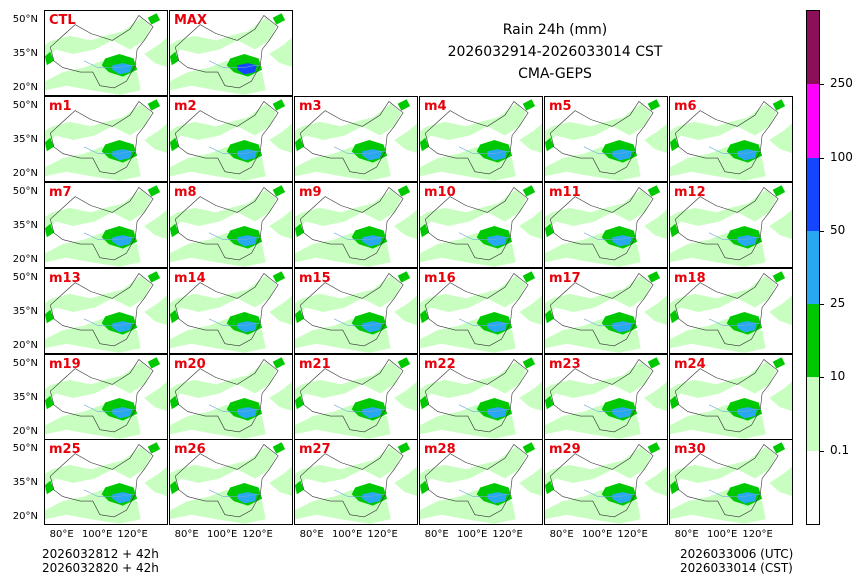 This screenshot has height=586, width=860. I want to click on x-tick-label: 100°E, so click(472, 534).